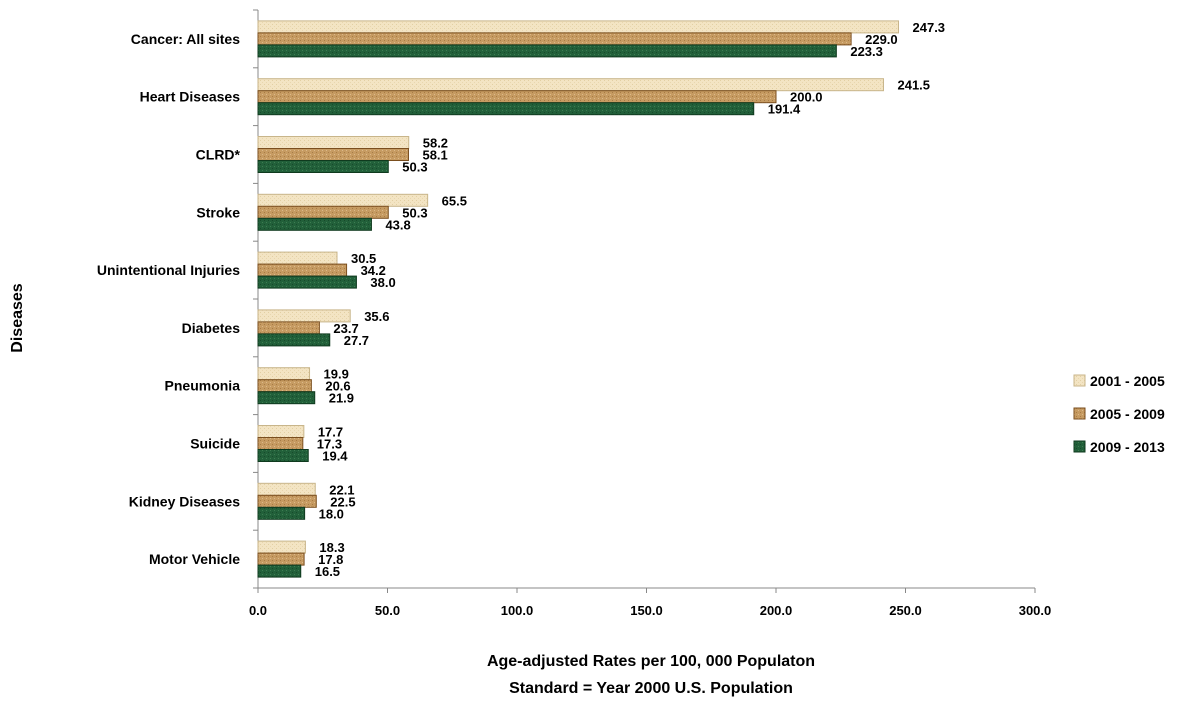 This screenshot has height=702, width=1188. Describe the element at coordinates (329, 444) in the screenshot. I see `data-label: 17.3` at that location.